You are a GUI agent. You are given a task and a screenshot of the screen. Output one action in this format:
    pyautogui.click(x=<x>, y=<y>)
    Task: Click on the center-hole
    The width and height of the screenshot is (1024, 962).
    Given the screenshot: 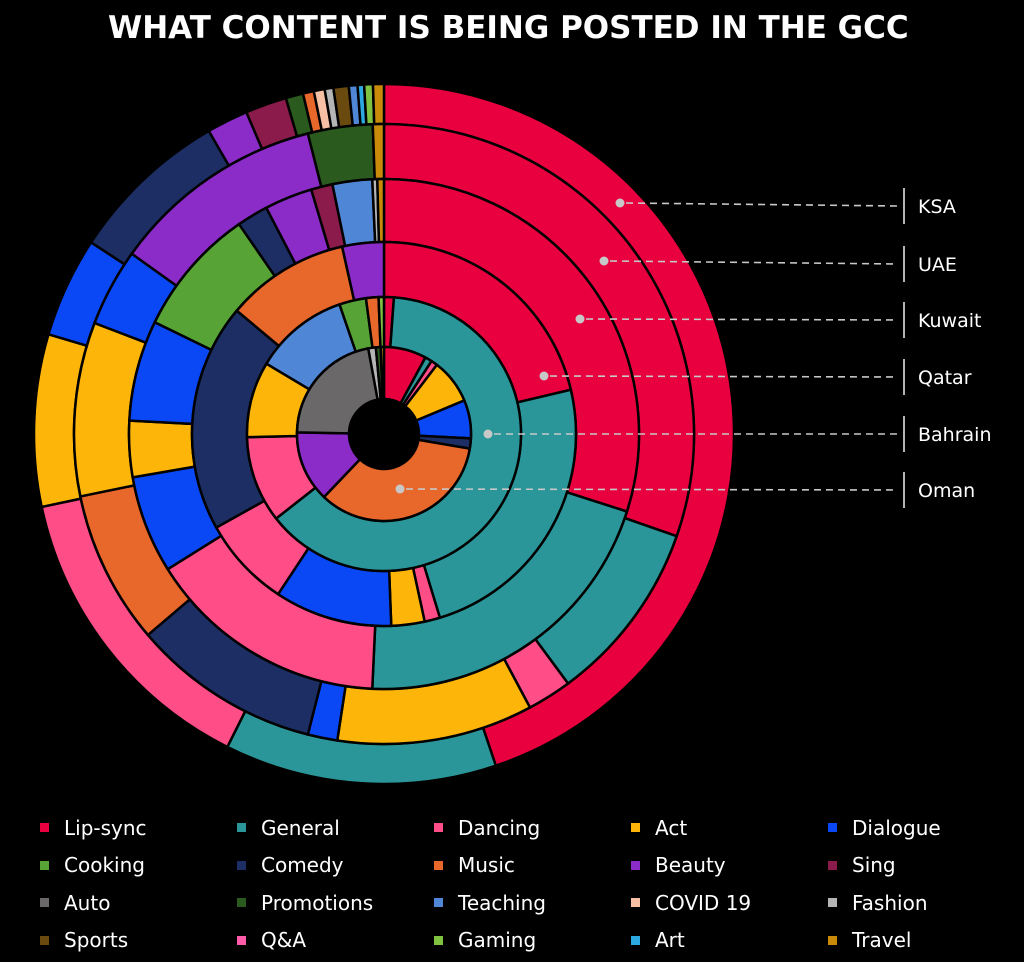 What is the action you would take?
    pyautogui.click(x=384, y=434)
    